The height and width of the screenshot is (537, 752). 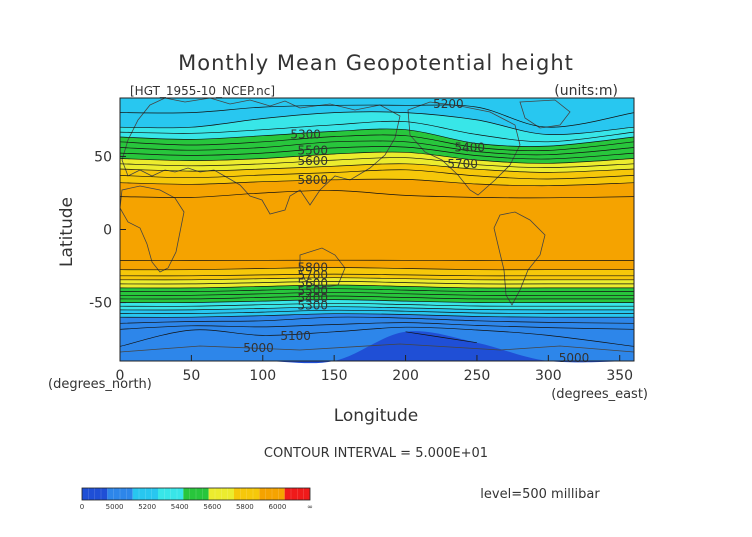 I want to click on source-label: [HGT_1955-10_NCEP.nc], so click(x=202, y=91).